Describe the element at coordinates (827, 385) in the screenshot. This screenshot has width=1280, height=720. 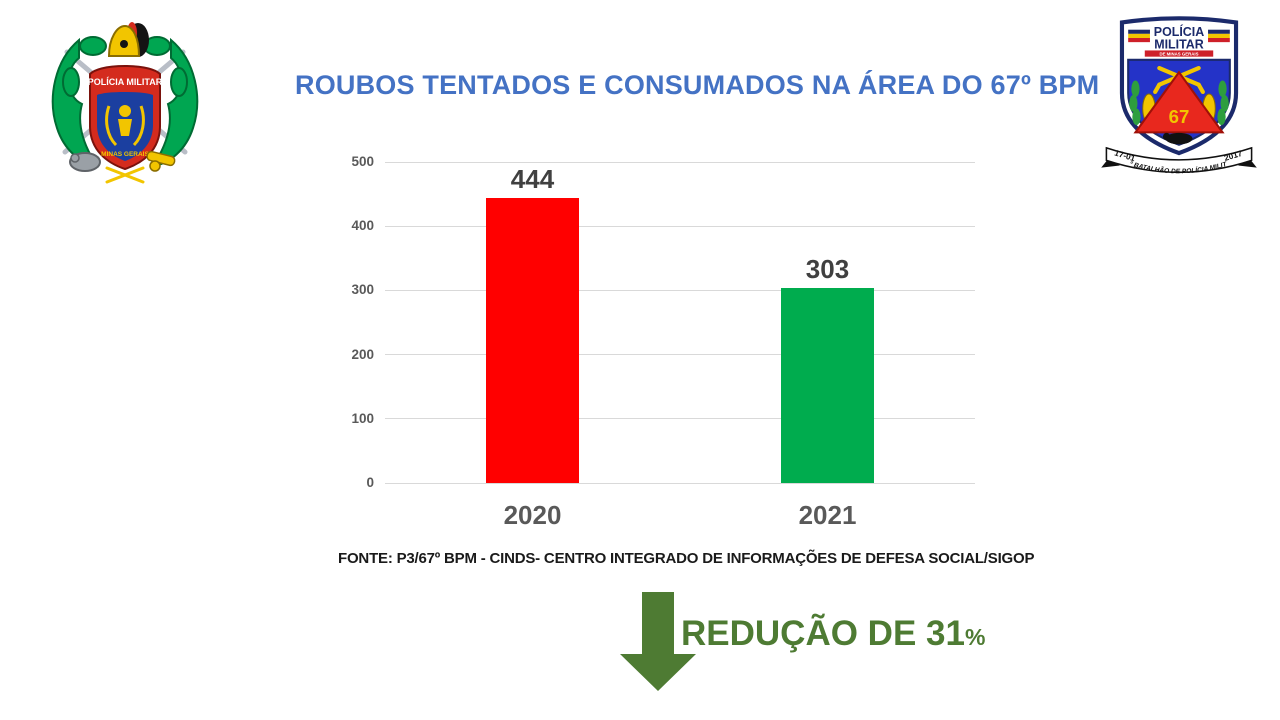
I see `bar-2021` at that location.